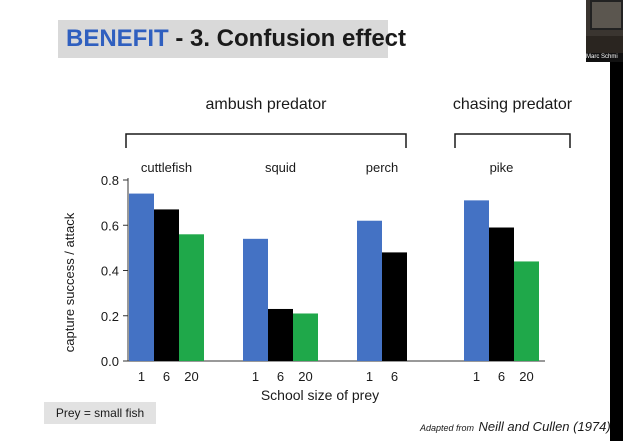 Image resolution: width=623 pixels, height=441 pixels. Describe the element at coordinates (604, 57) in the screenshot. I see `webcam-participant-name: Marc Schmi` at that location.